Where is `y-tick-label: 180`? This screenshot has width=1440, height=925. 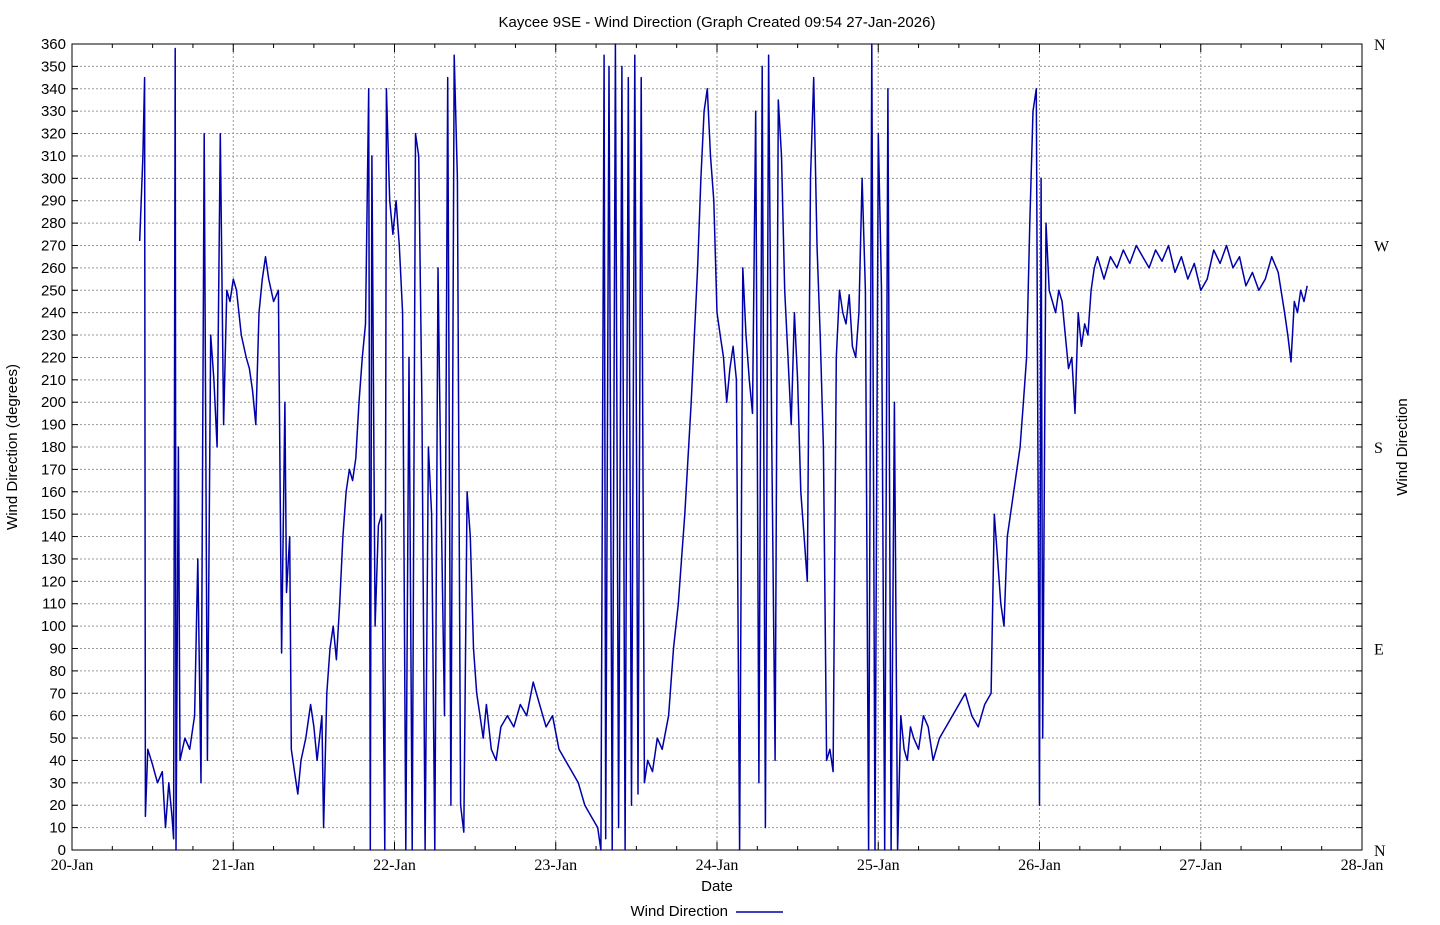 y-tick-label: 180 is located at coordinates (53, 447).